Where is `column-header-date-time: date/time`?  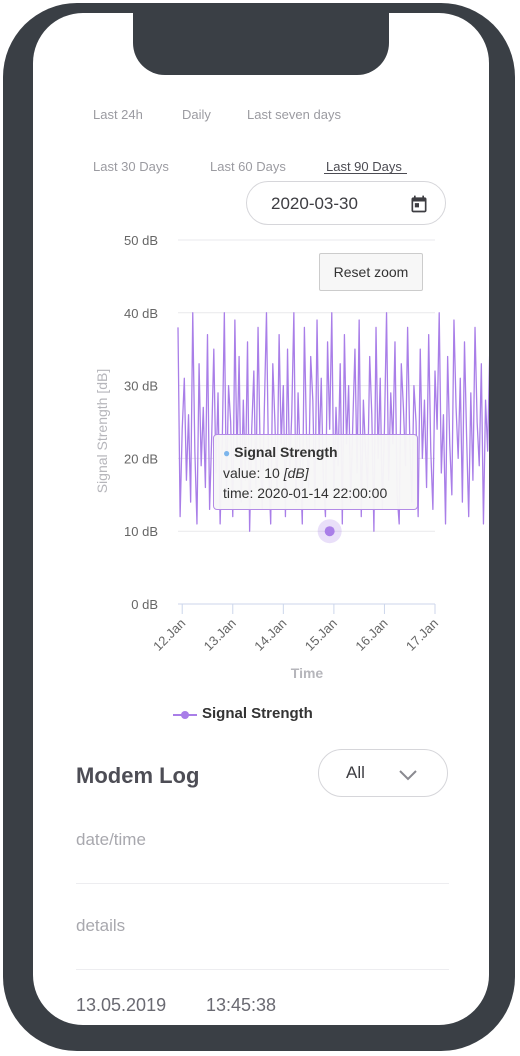 column-header-date-time: date/time is located at coordinates (111, 839).